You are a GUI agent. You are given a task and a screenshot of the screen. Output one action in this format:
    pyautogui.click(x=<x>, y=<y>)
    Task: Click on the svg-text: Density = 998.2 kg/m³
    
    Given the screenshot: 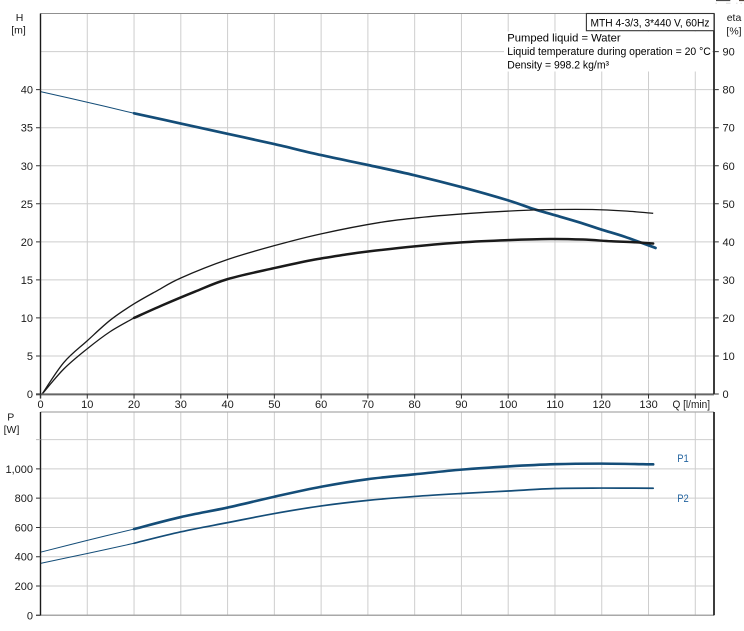 What is the action you would take?
    pyautogui.click(x=558, y=66)
    